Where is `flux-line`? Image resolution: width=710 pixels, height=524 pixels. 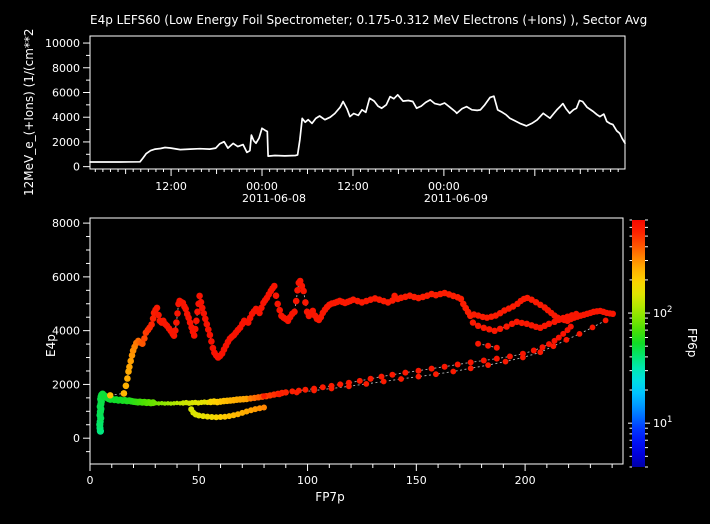 flux-line is located at coordinates (357, 128).